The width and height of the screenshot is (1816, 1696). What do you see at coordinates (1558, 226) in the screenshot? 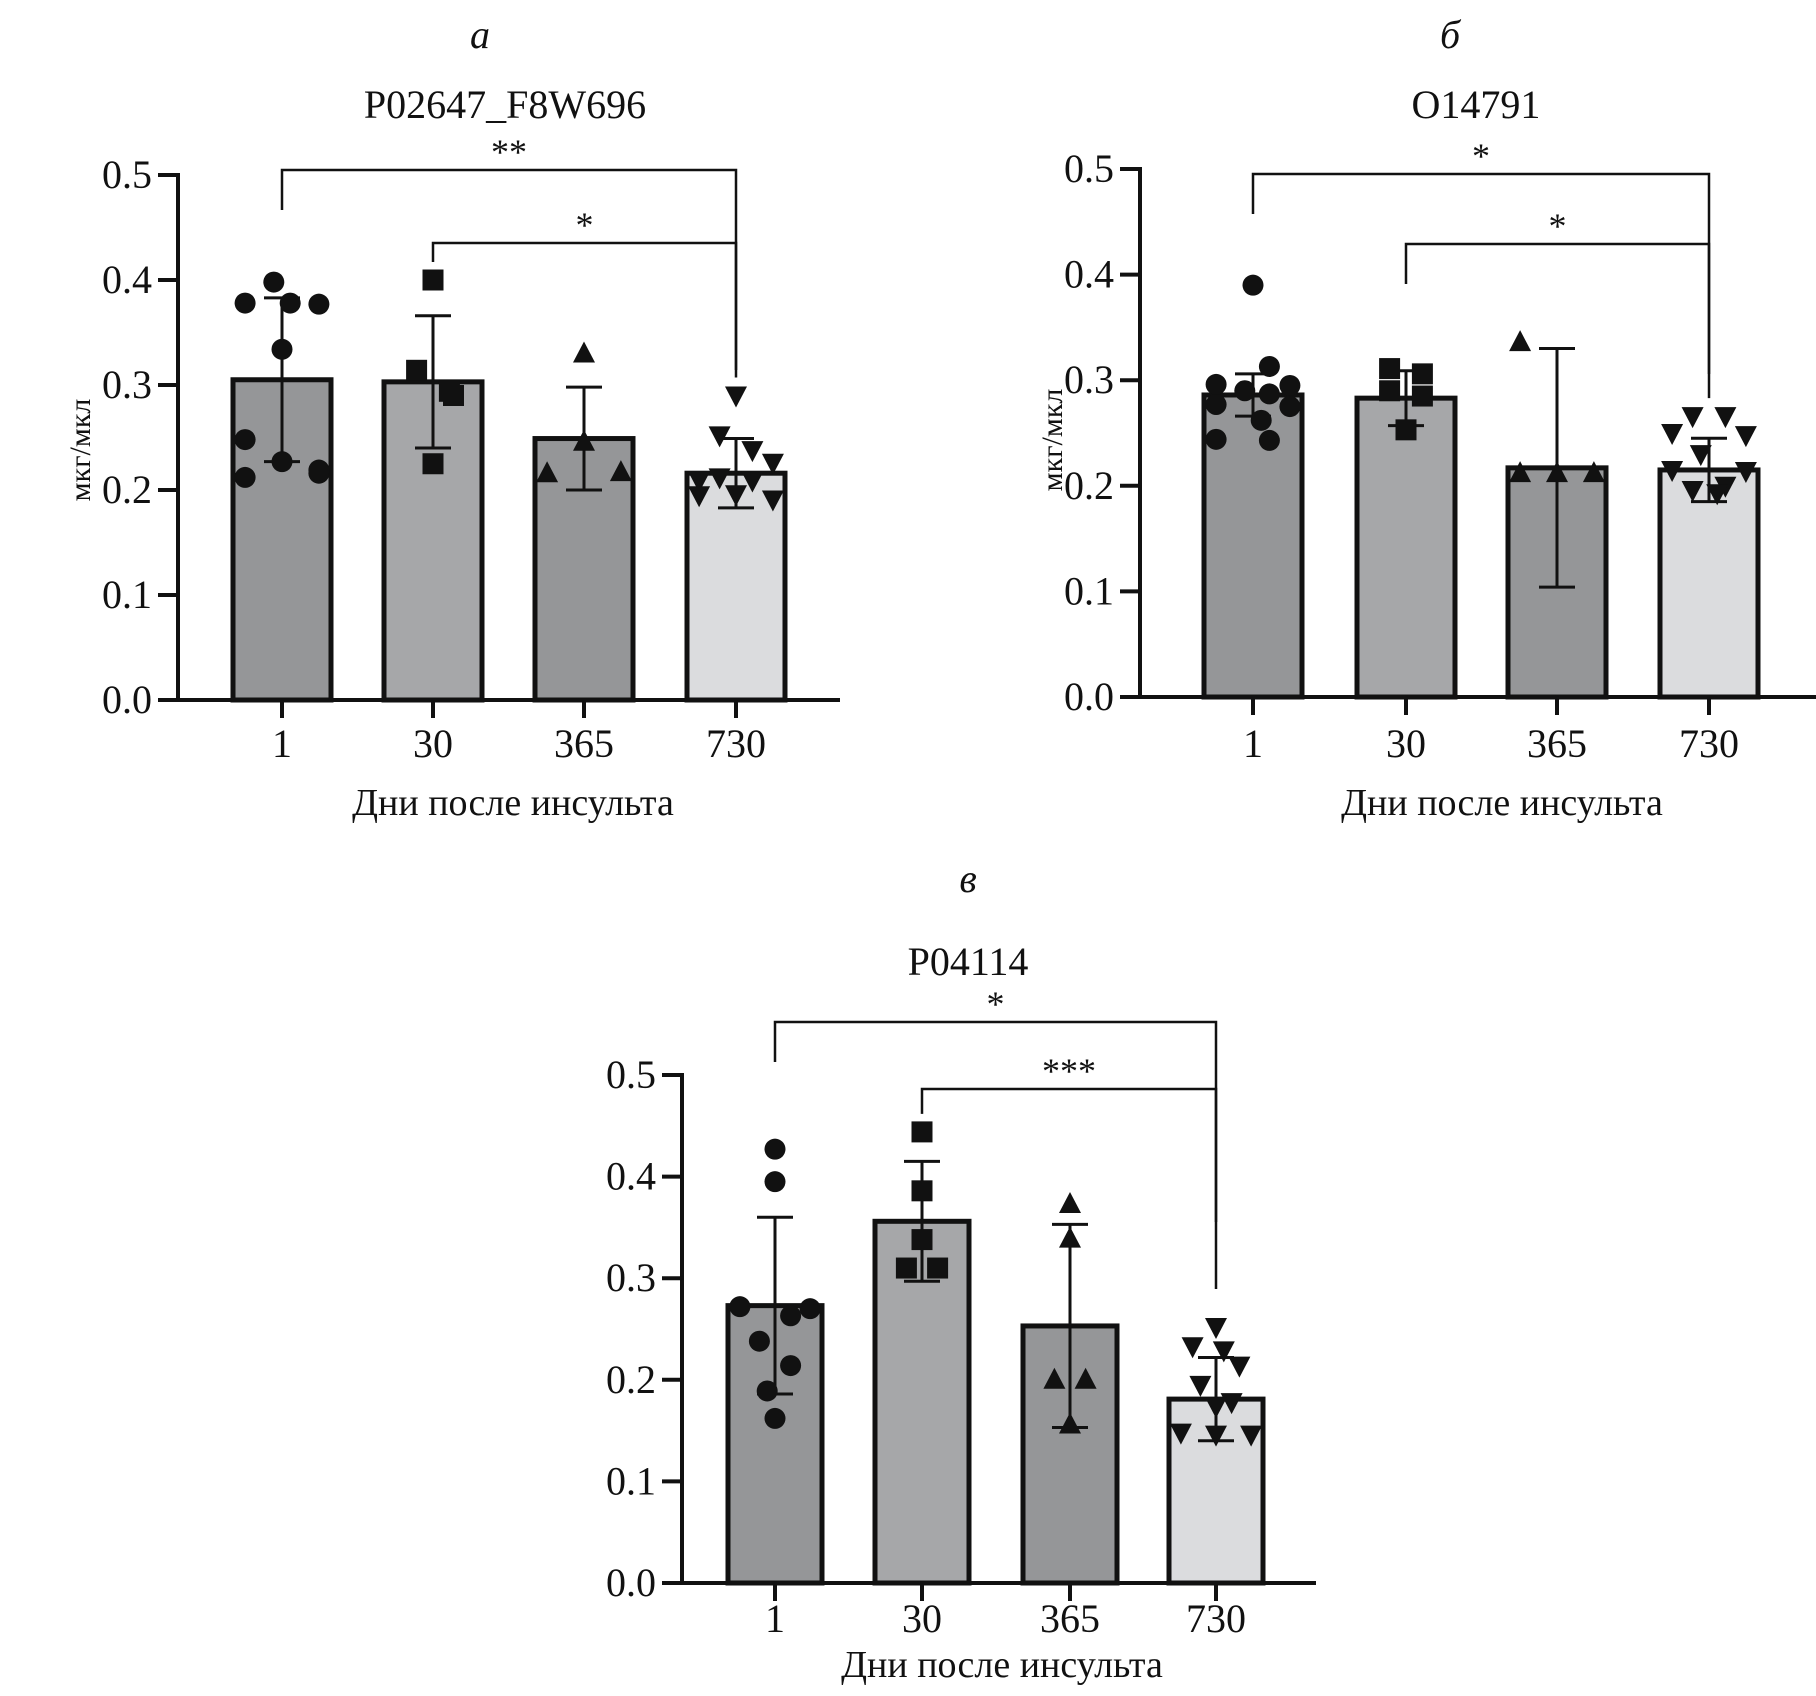
I see `significance-label: *` at bounding box center [1558, 226].